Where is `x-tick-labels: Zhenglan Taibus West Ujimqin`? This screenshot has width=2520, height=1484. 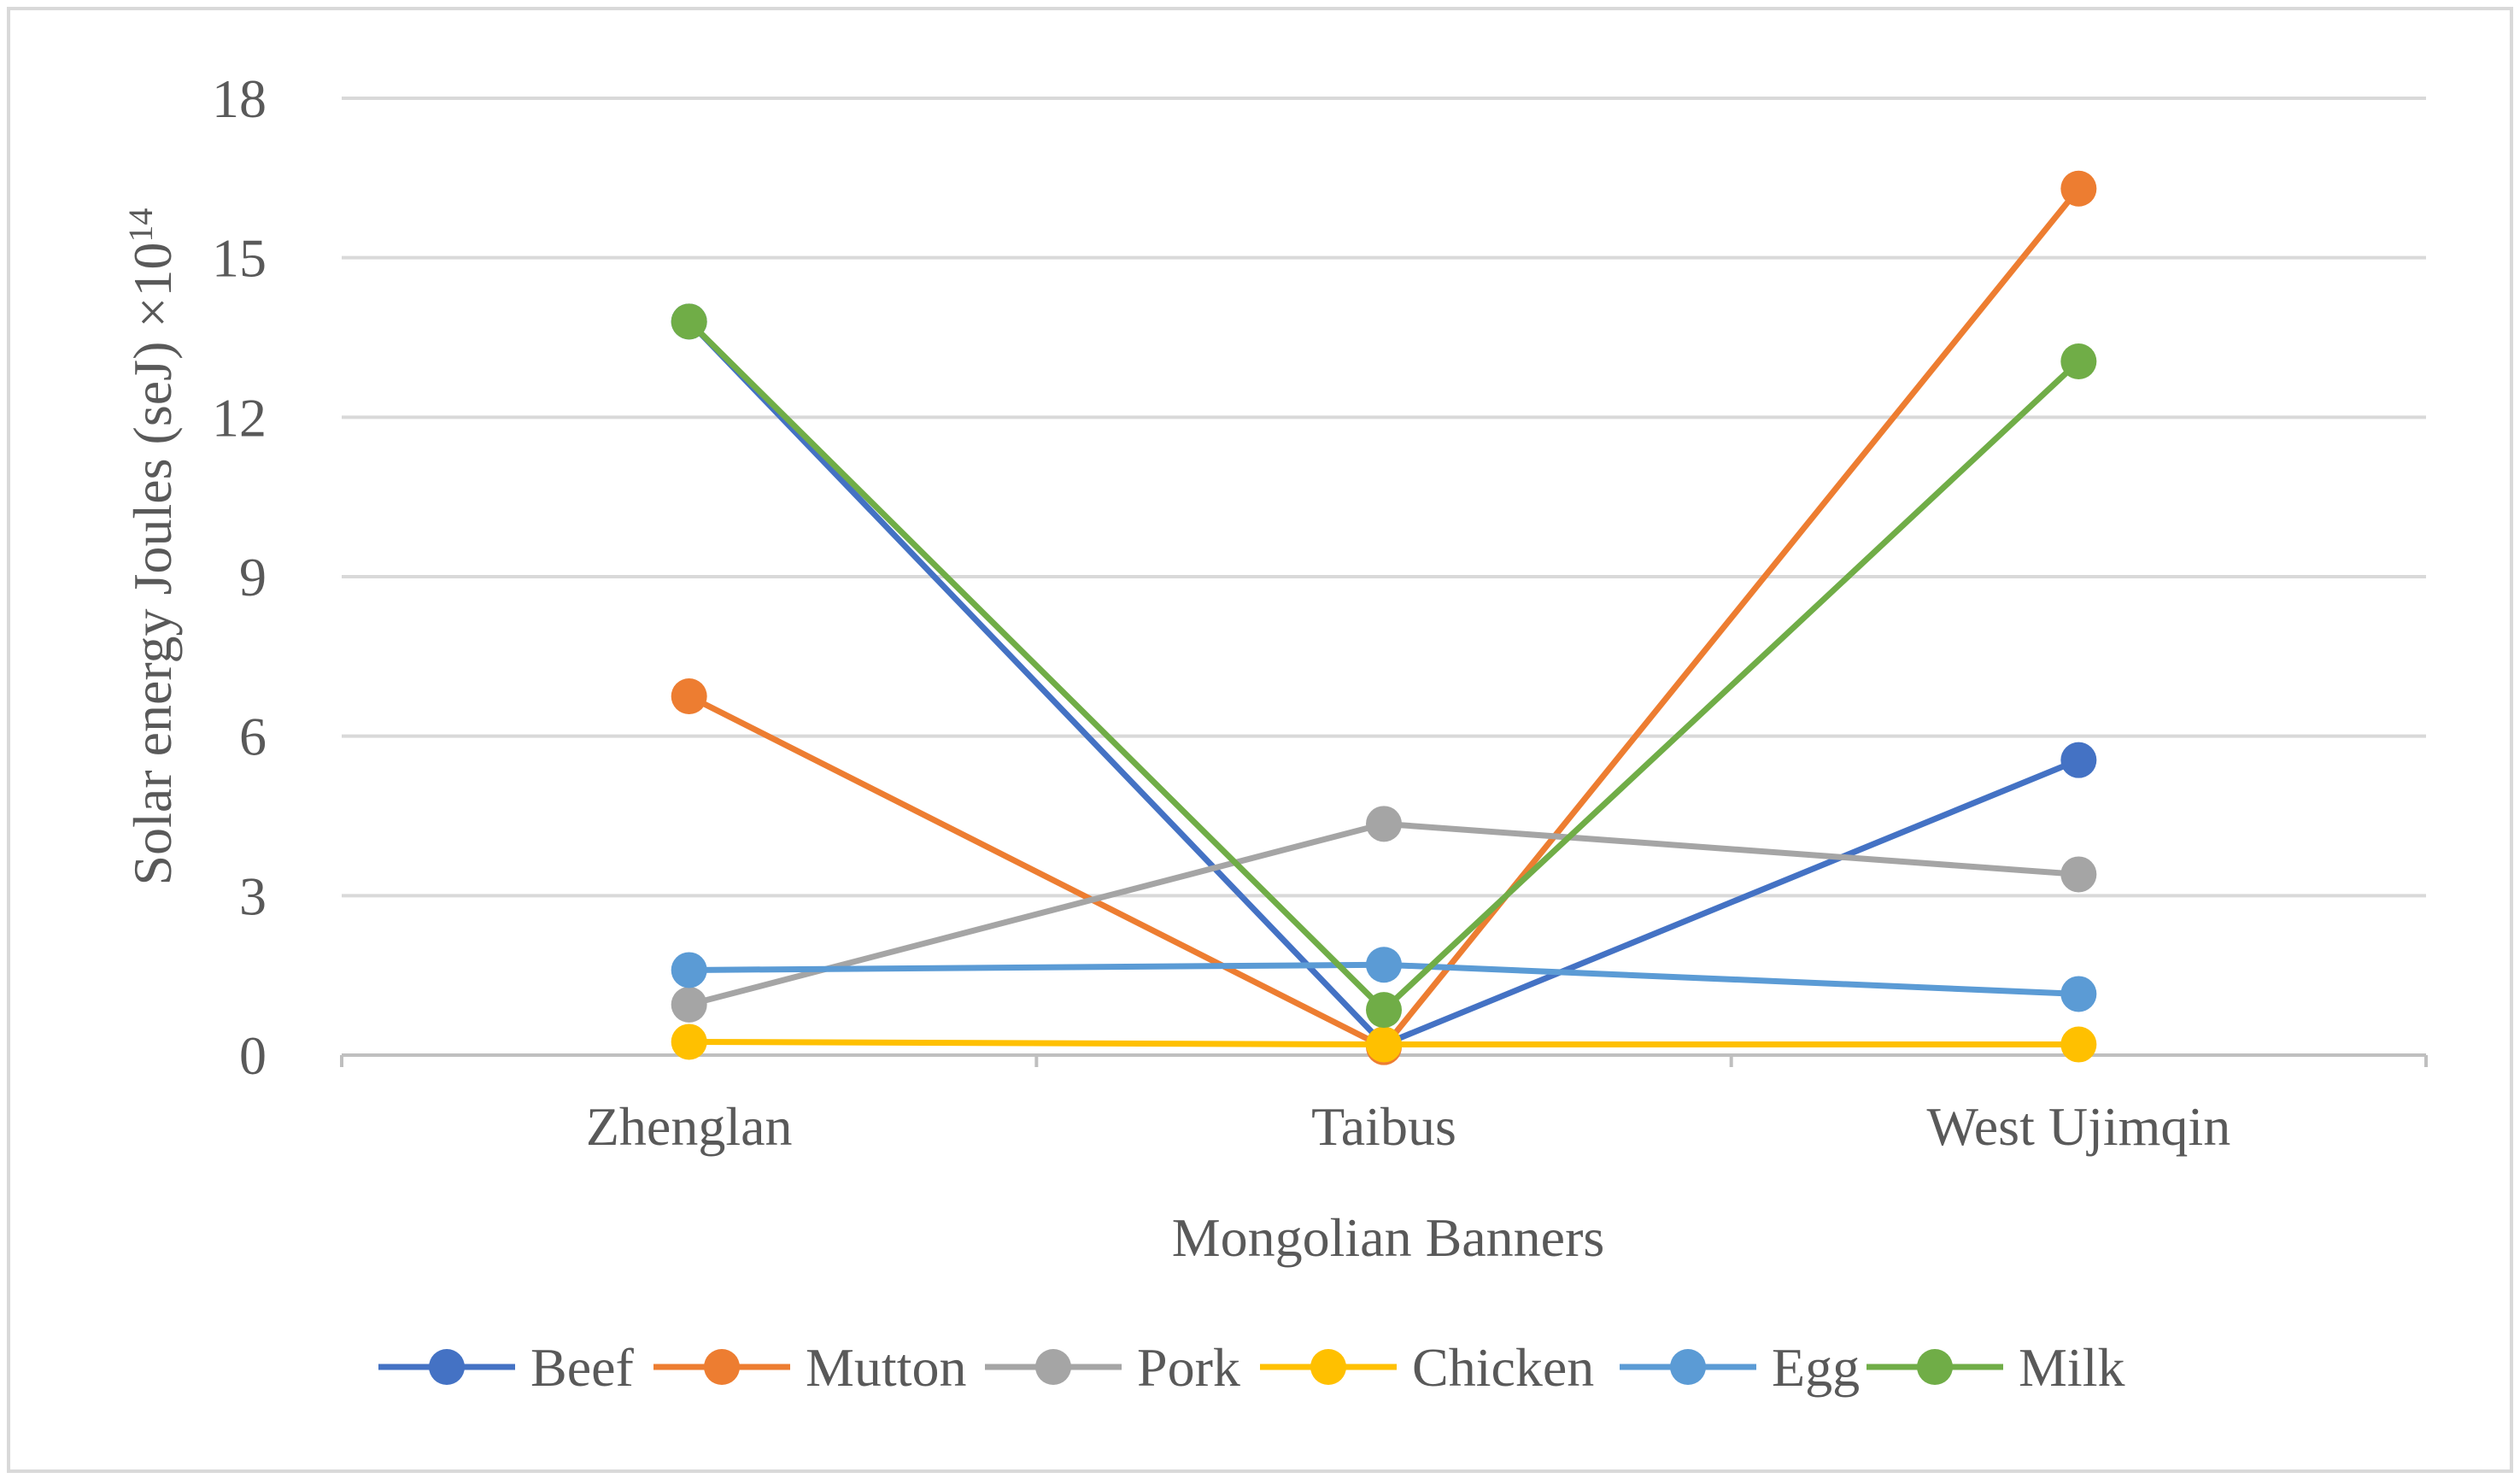
x-tick-labels: Zhenglan Taibus West Ujimqin is located at coordinates (1408, 1126).